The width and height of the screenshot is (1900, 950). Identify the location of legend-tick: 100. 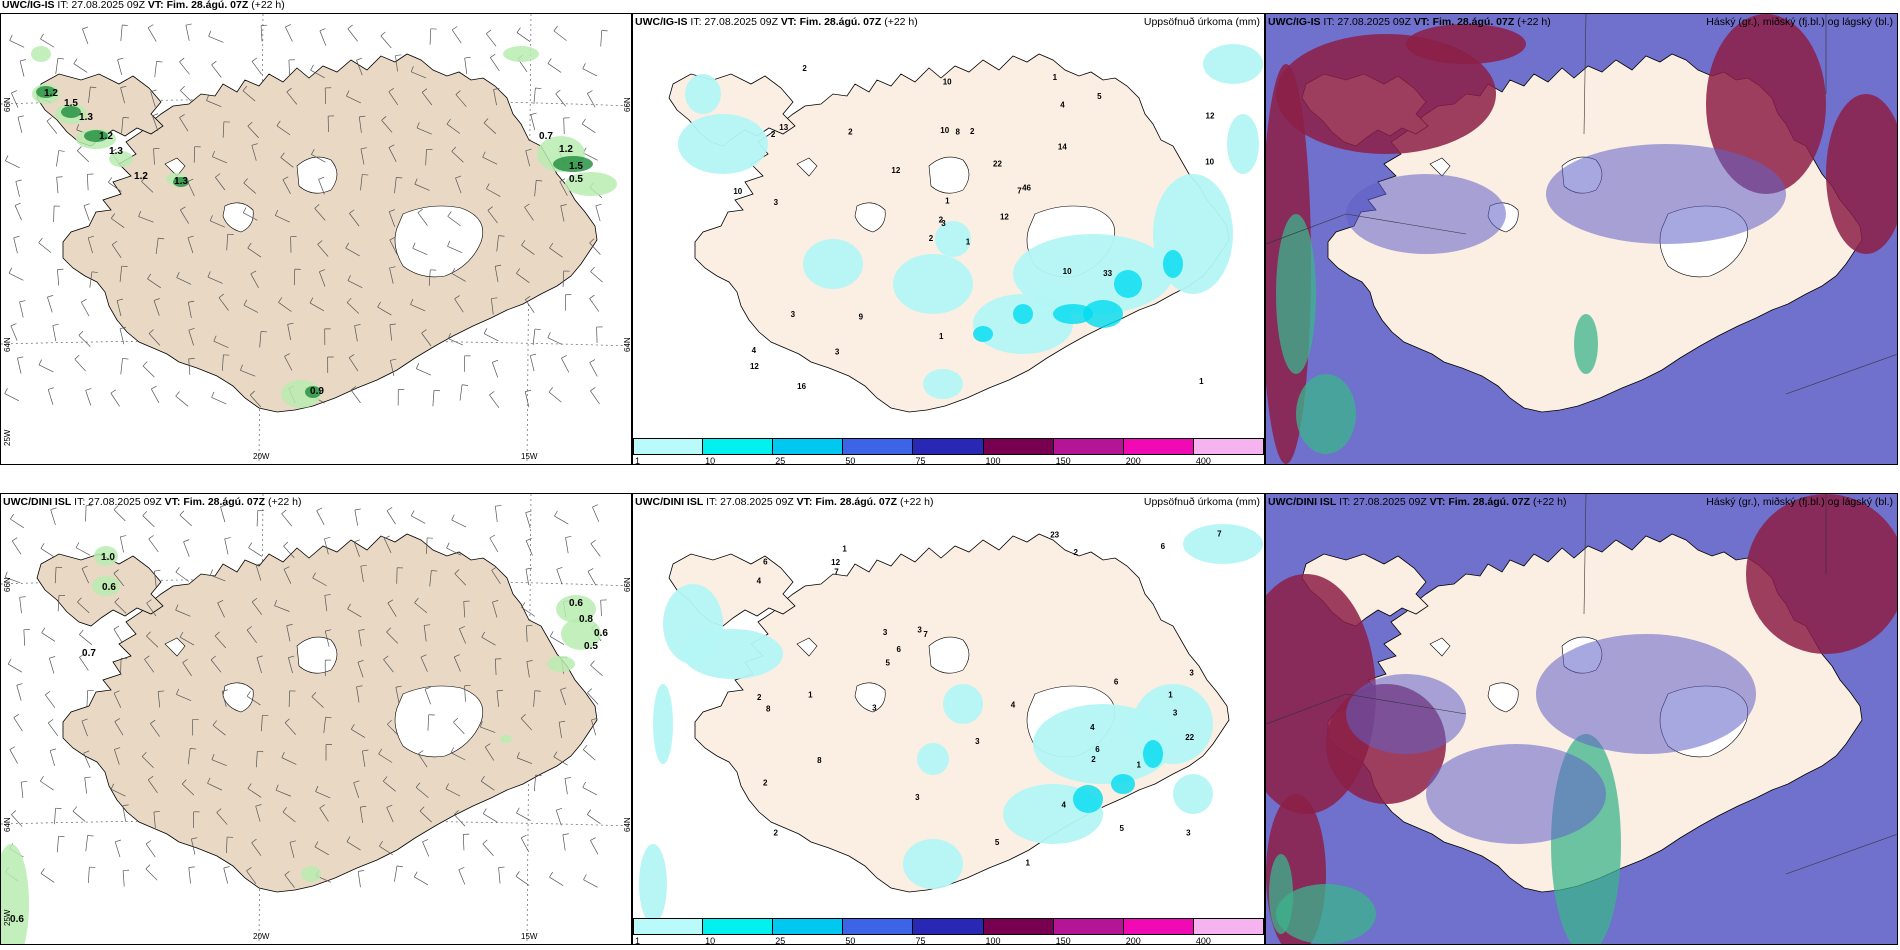
(993, 460).